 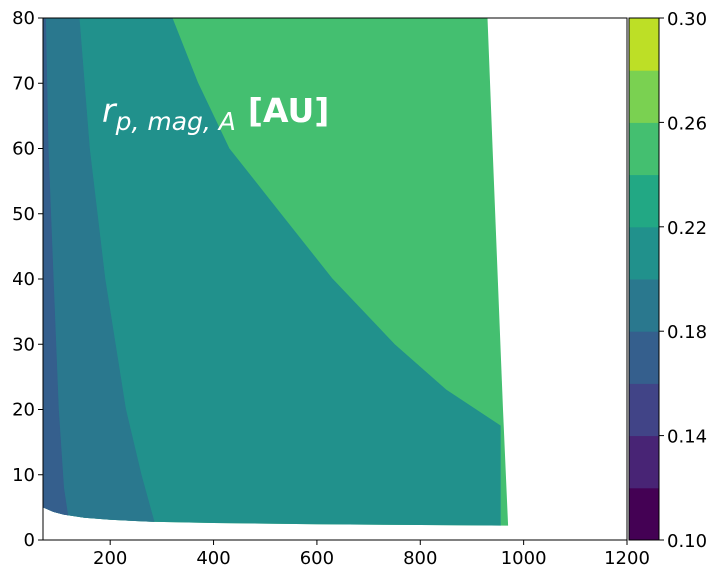 I want to click on x-axis: 200 400 600 800 1000 1200, so click(x=371, y=554).